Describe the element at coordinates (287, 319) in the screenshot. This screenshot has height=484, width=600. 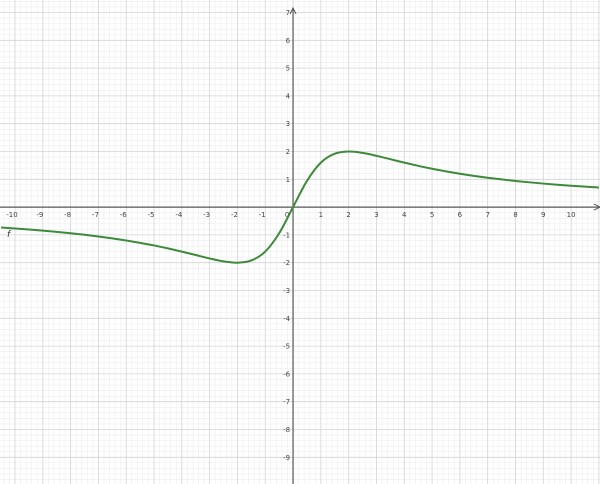
I see `y-tick-label: -4` at that location.